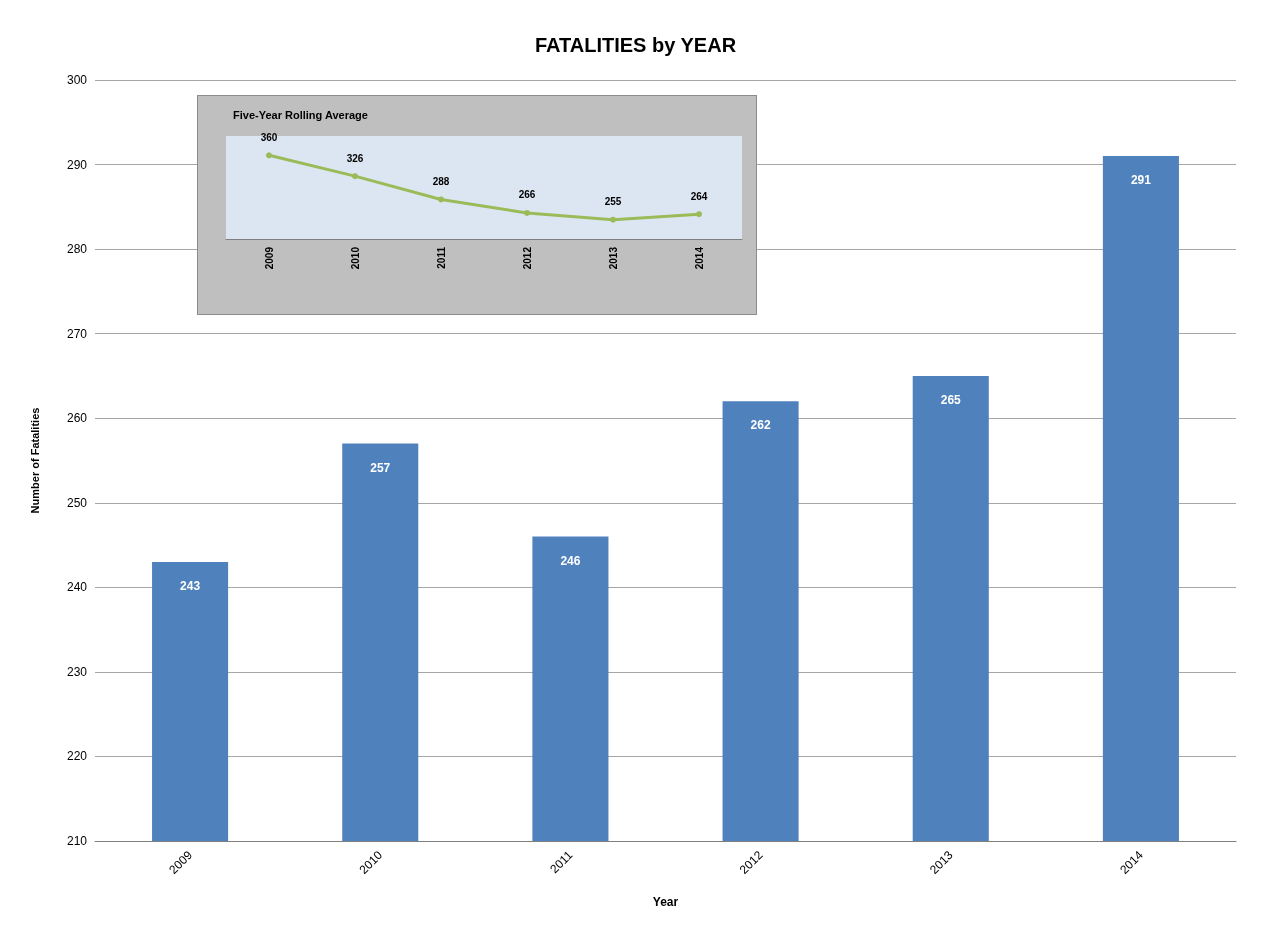 Image resolution: width=1271 pixels, height=926 pixels. I want to click on x-axis-title: Year, so click(665, 902).